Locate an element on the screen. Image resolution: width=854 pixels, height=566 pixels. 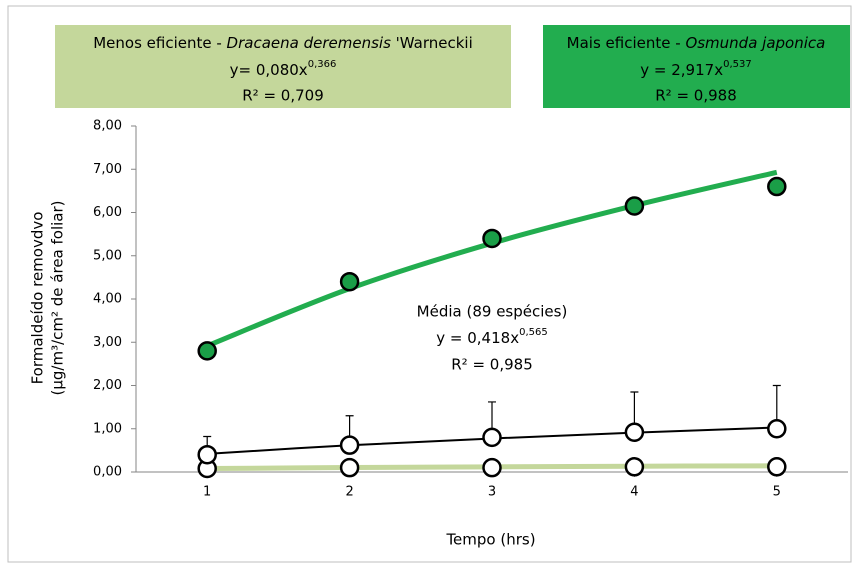
x-tick-label: 1 is located at coordinates (207, 492).